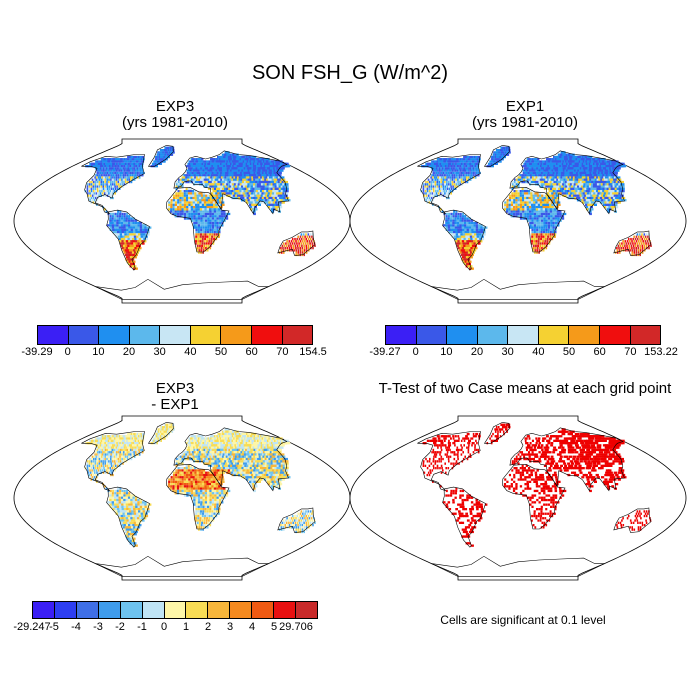  Describe the element at coordinates (251, 352) in the screenshot. I see `colorbar-exp3-tick-label: 60` at that location.